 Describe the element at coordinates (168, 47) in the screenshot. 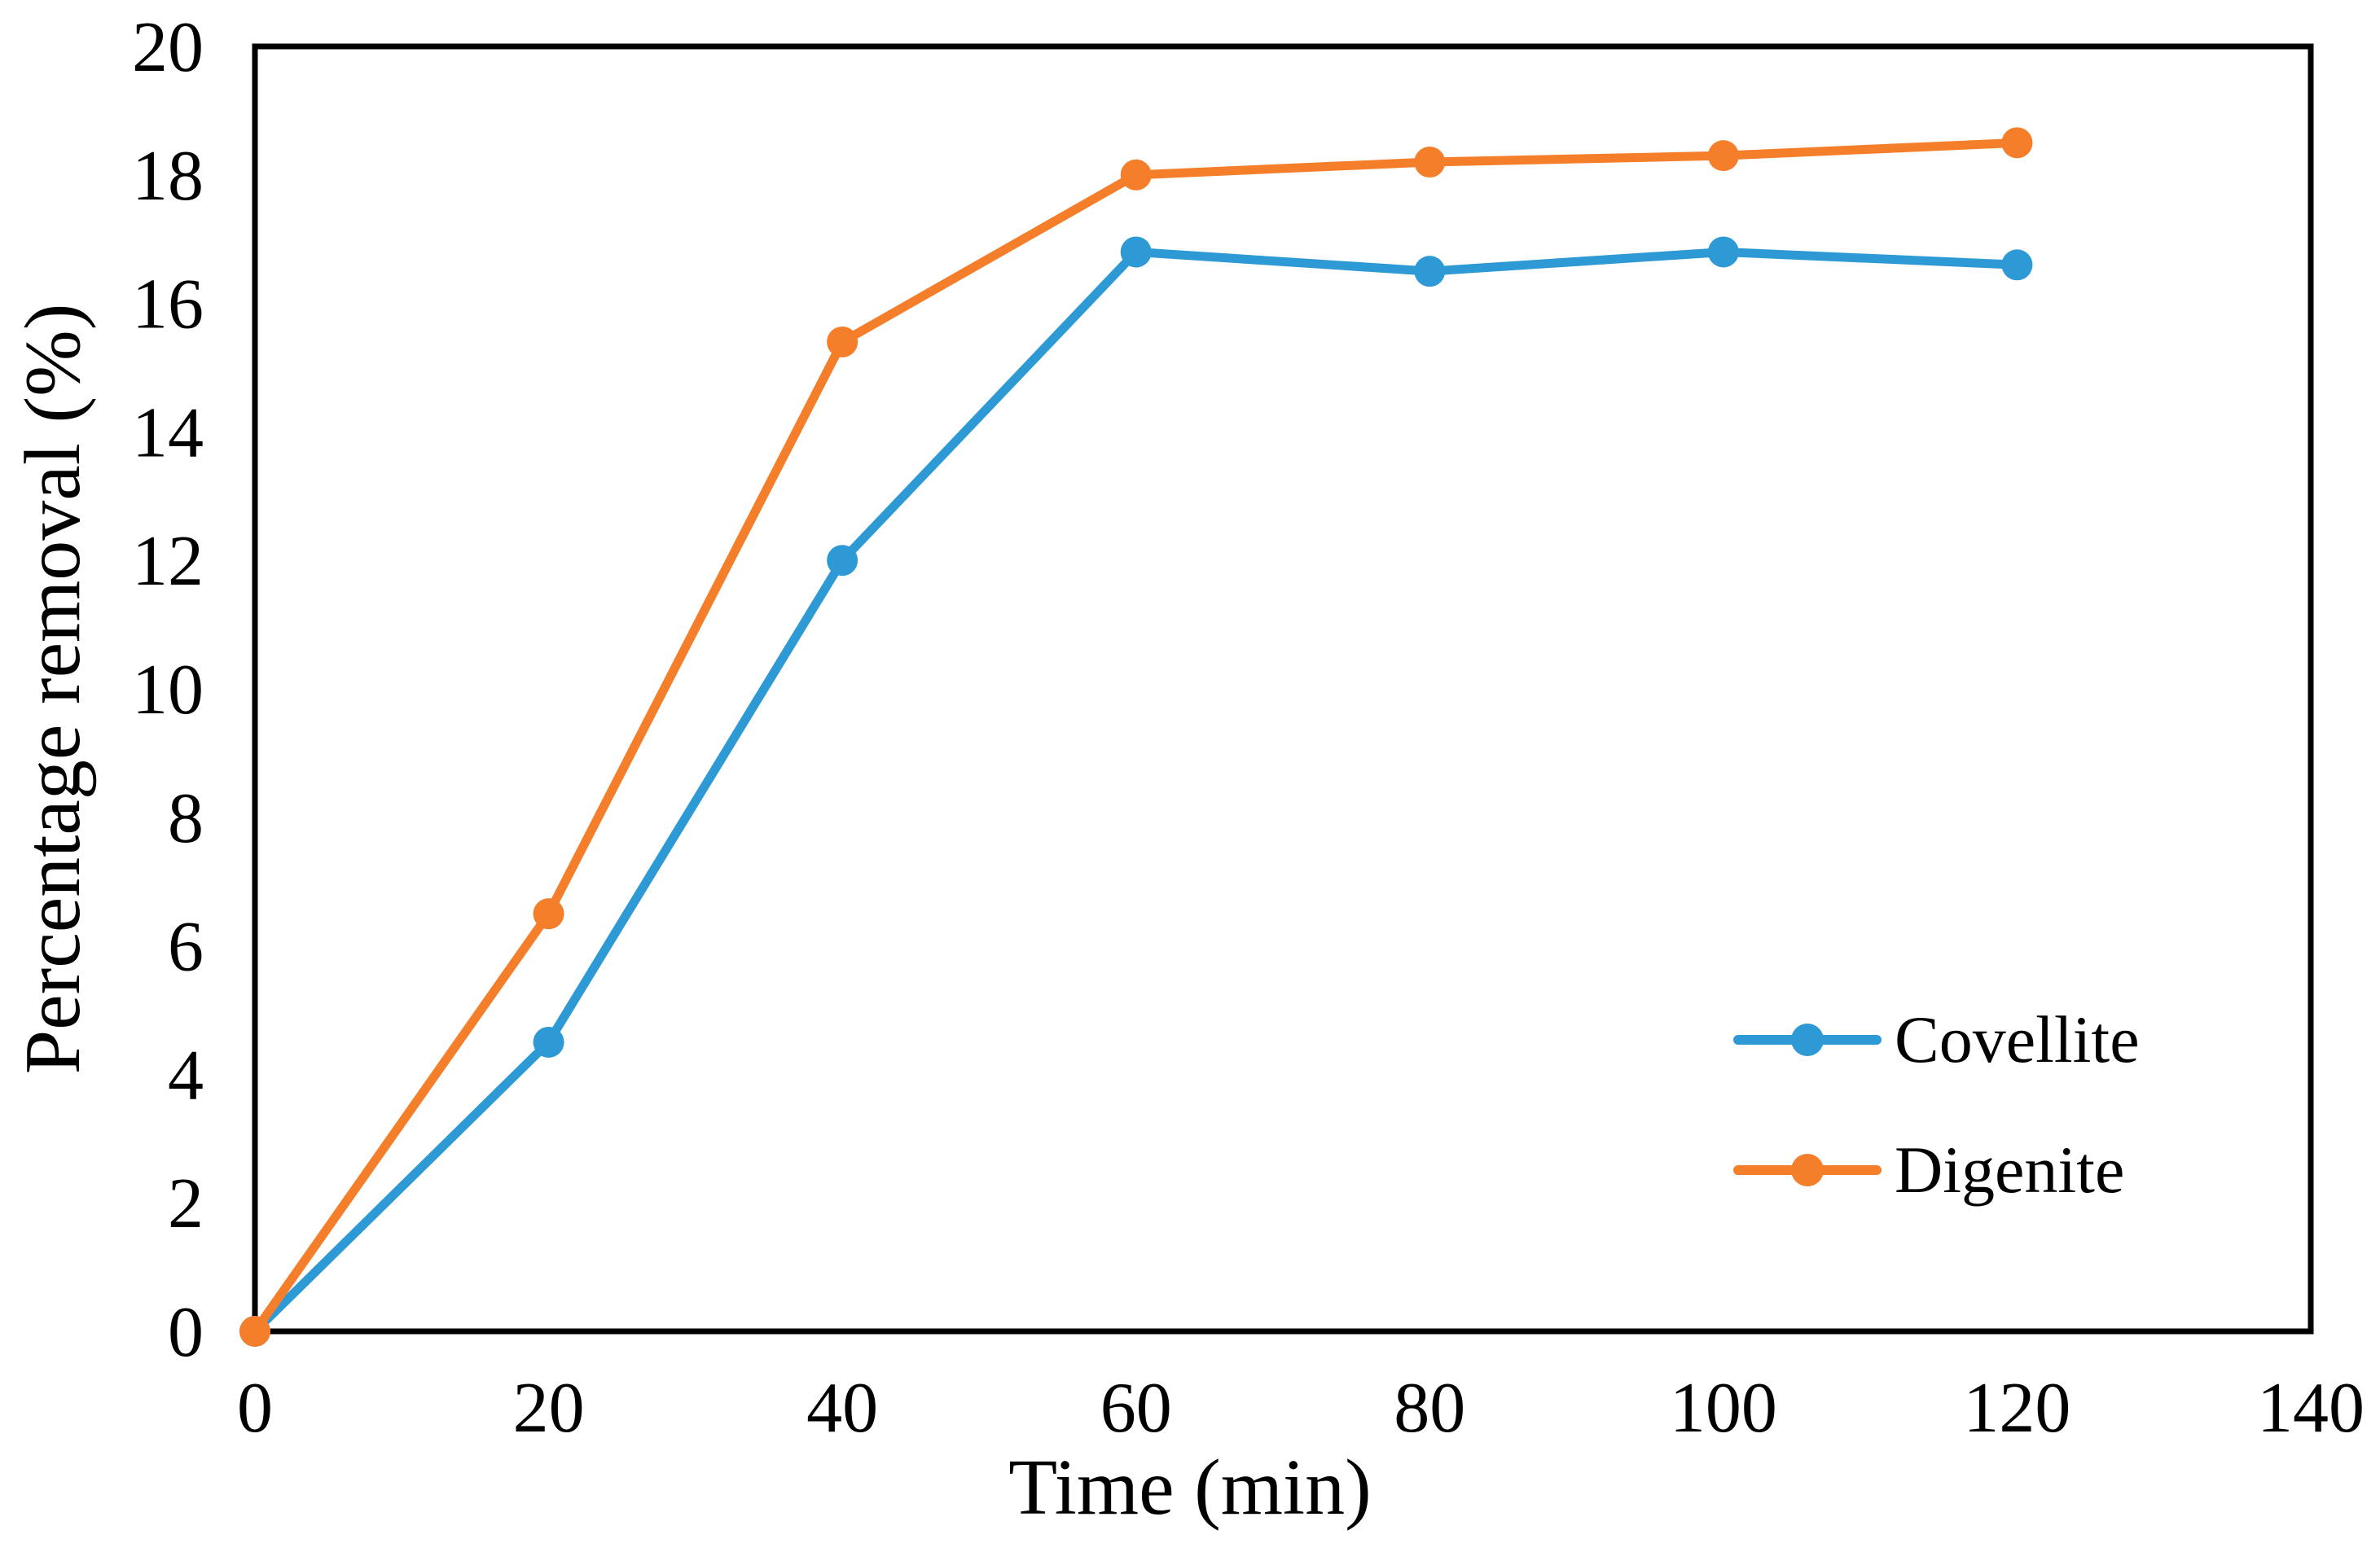

I see `y-tick-label: 20` at that location.